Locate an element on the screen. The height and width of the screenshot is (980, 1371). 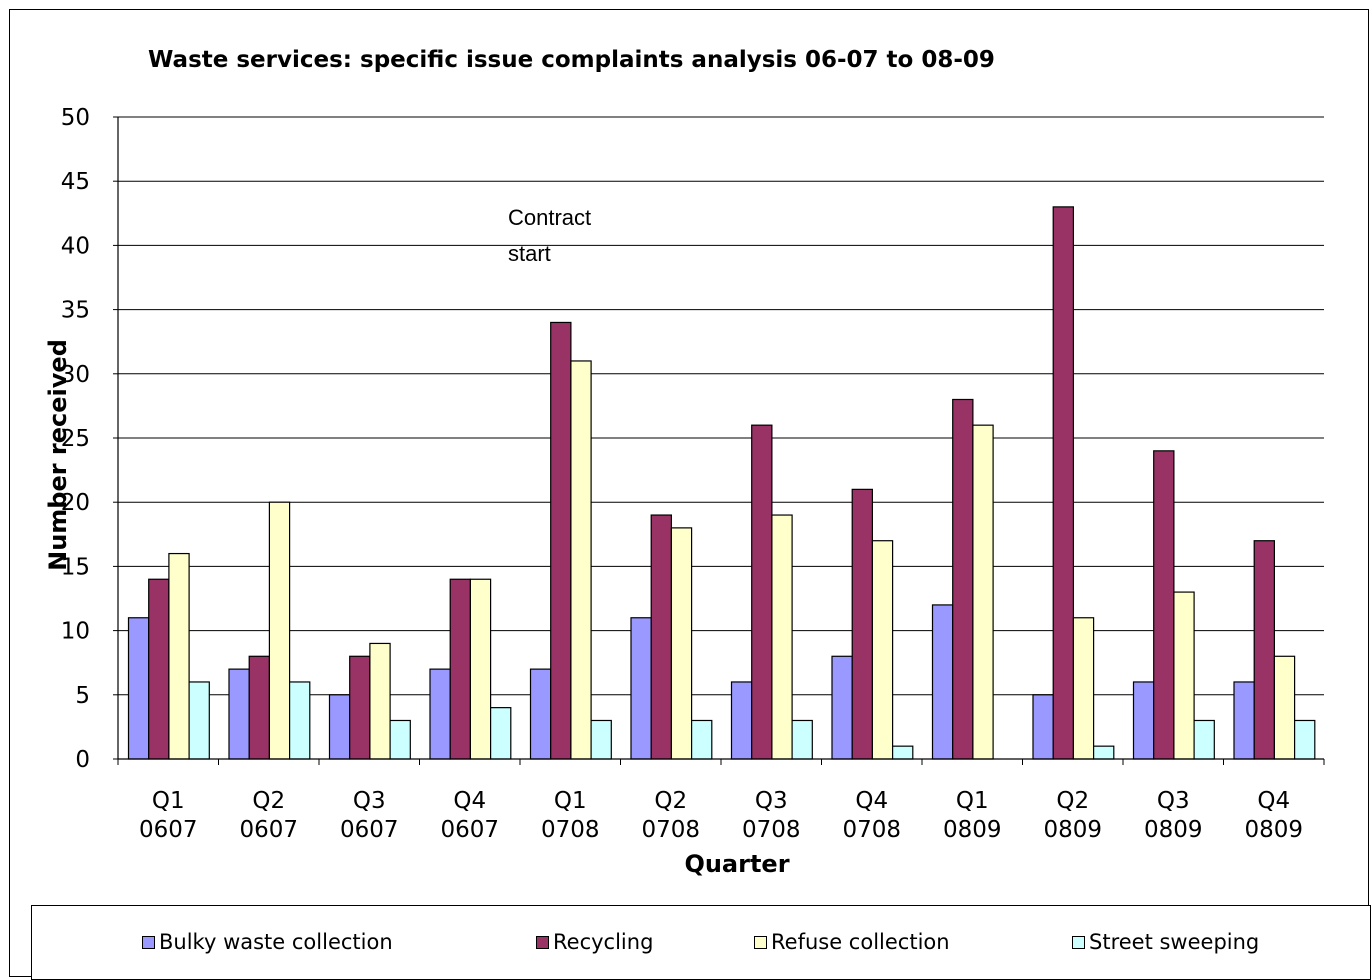
annotation-text: Contract start is located at coordinates (549, 235).